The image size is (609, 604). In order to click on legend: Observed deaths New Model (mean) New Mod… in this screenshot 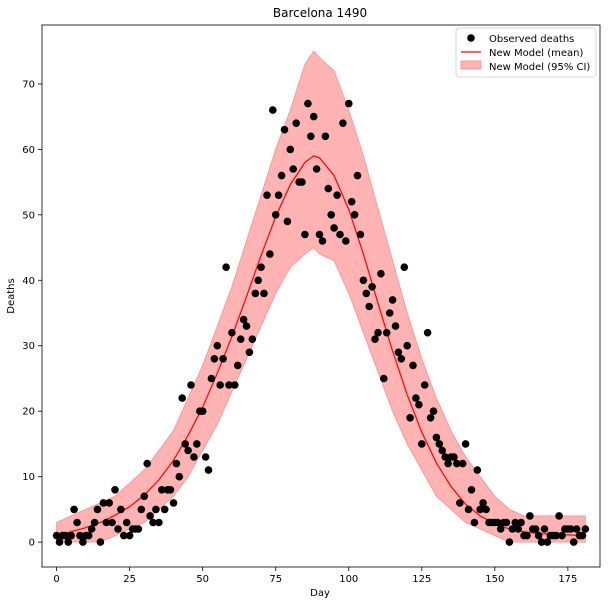, I will do `click(526, 52)`.